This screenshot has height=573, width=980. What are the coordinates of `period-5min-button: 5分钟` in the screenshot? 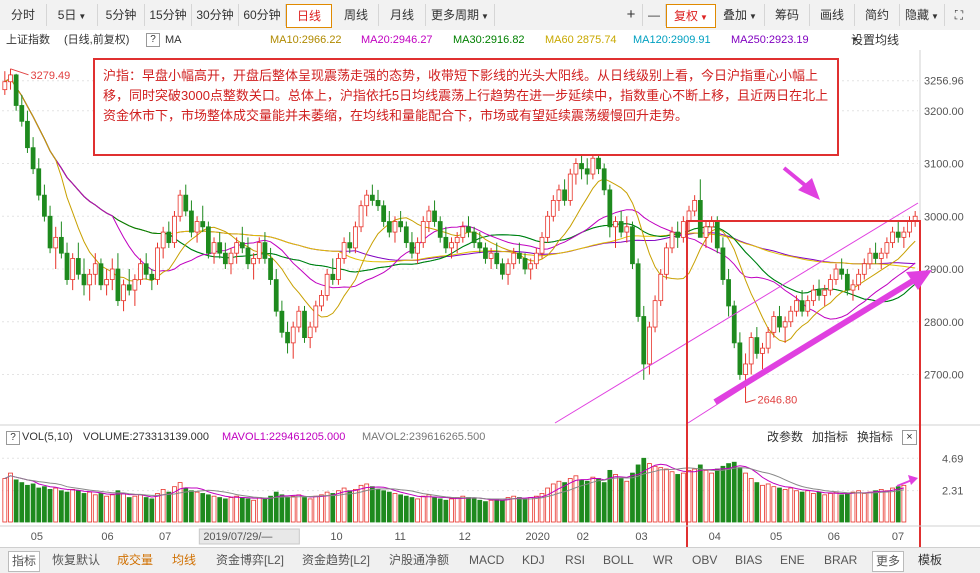 It's located at (121, 15).